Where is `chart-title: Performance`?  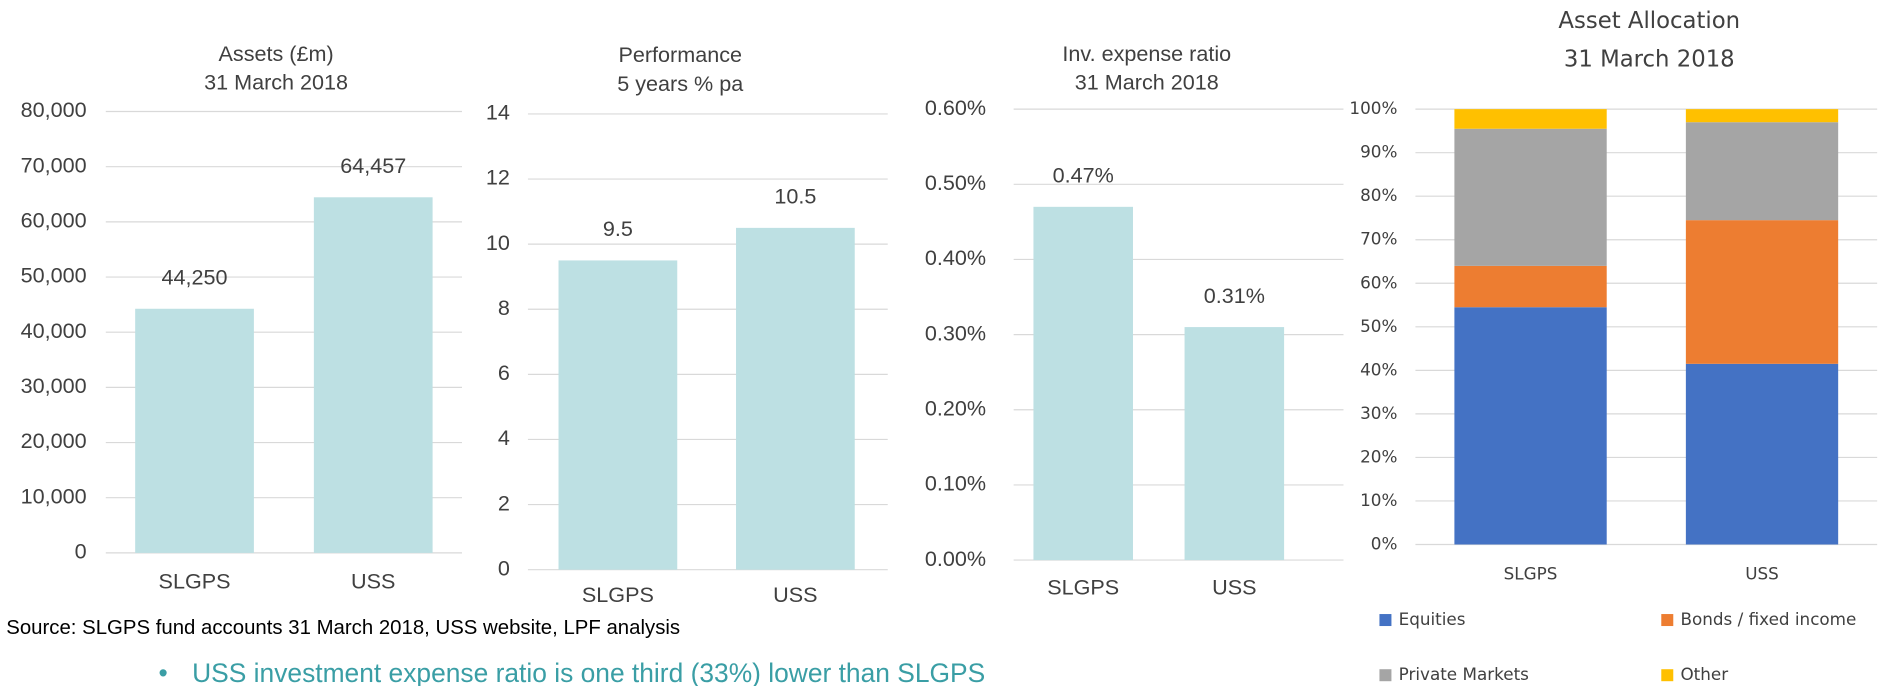
chart-title: Performance is located at coordinates (680, 54).